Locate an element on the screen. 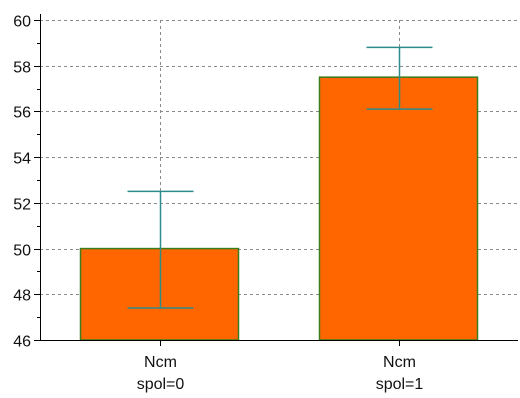  y-tick-label: 54 is located at coordinates (22, 159).